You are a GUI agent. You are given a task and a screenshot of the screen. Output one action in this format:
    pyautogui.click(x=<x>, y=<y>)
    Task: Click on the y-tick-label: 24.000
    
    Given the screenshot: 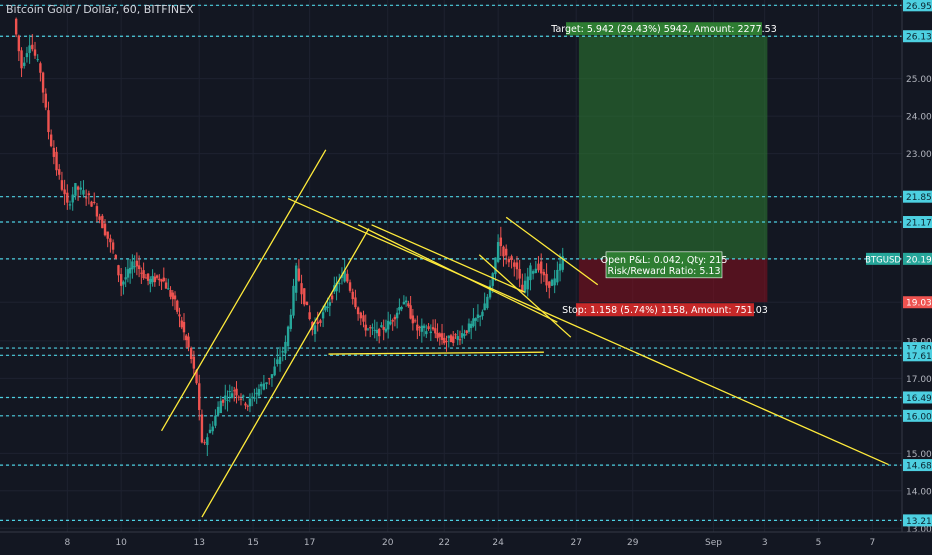 What is the action you would take?
    pyautogui.click(x=919, y=118)
    